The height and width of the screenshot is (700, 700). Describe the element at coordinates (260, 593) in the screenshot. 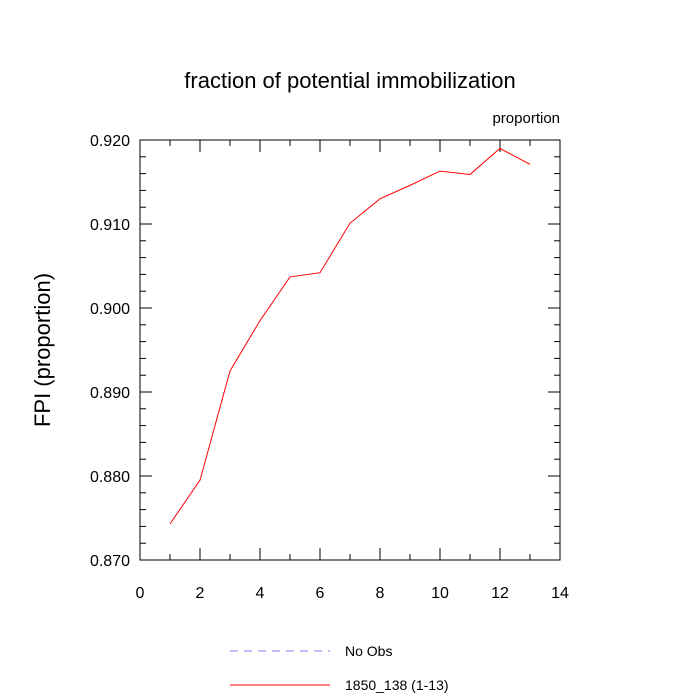

I see `x-tick-label: 4` at that location.